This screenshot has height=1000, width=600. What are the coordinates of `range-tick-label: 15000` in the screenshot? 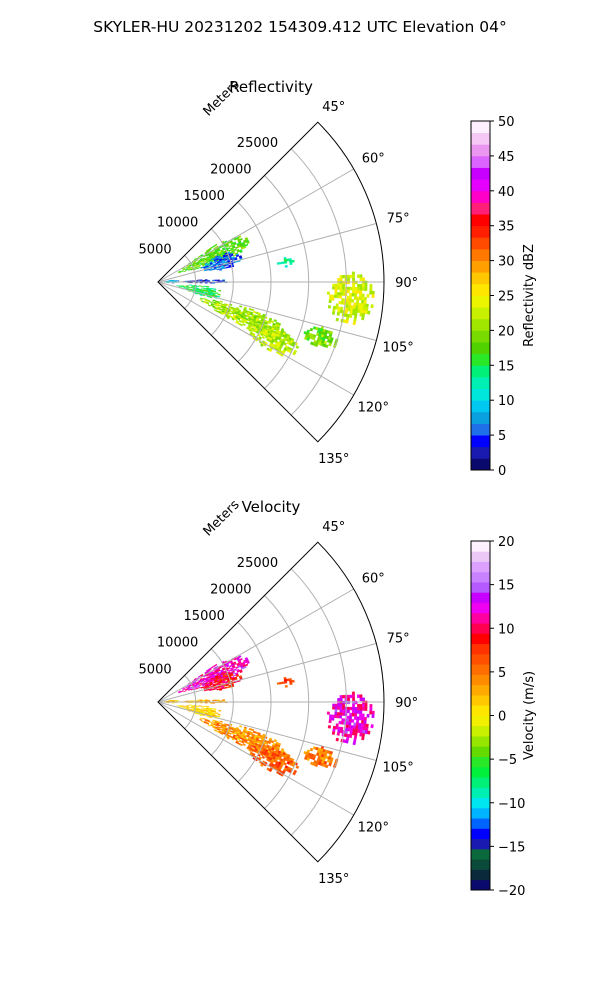 It's located at (204, 616).